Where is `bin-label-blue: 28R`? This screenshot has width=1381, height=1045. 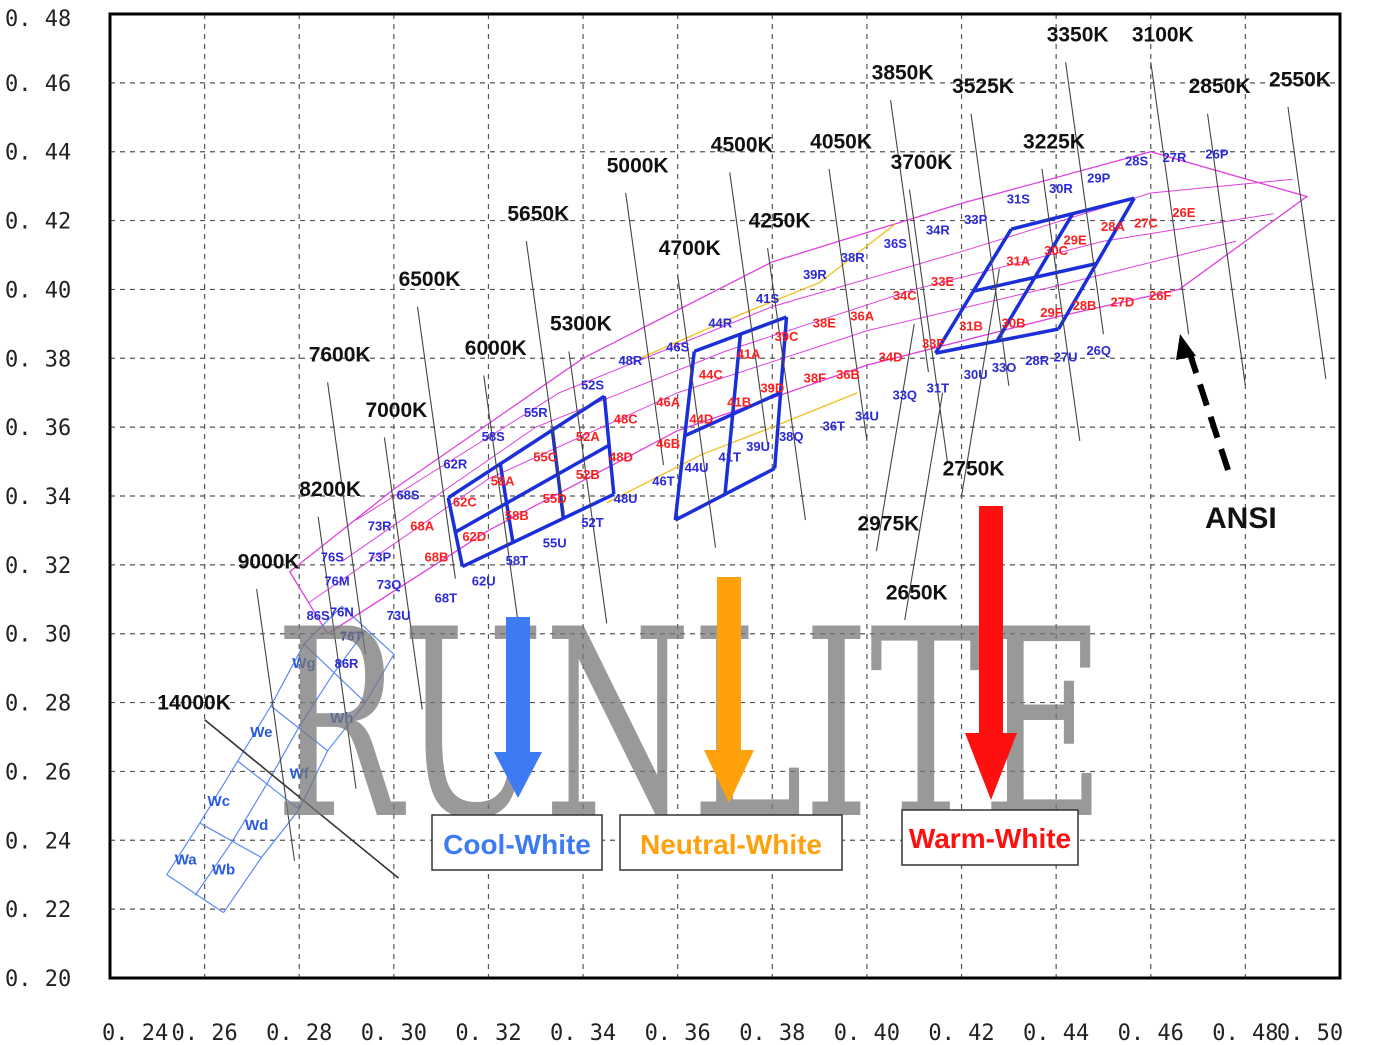
bin-label-blue: 28R is located at coordinates (1037, 360).